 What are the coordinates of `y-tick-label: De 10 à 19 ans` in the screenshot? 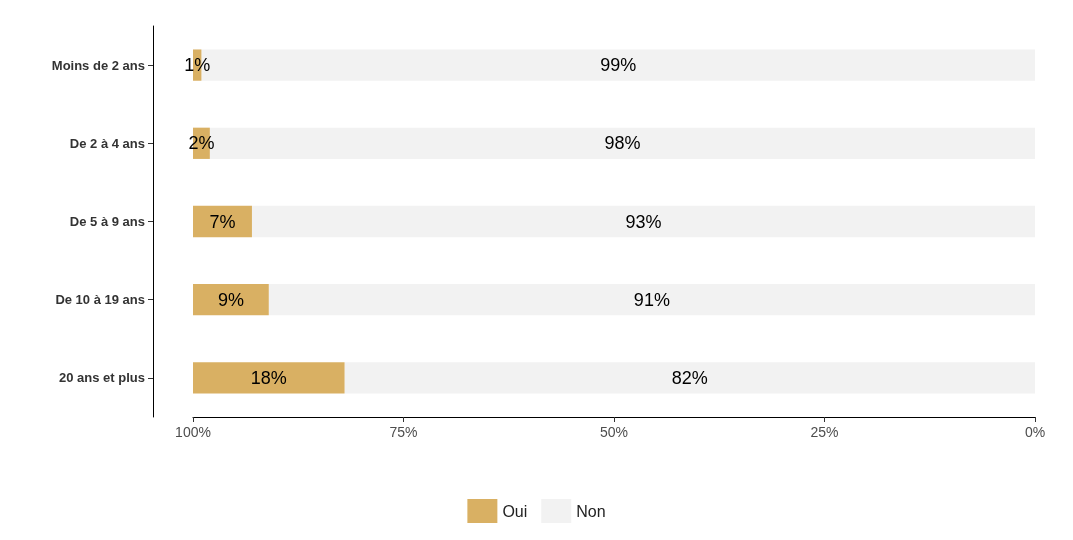 It's located at (100, 300).